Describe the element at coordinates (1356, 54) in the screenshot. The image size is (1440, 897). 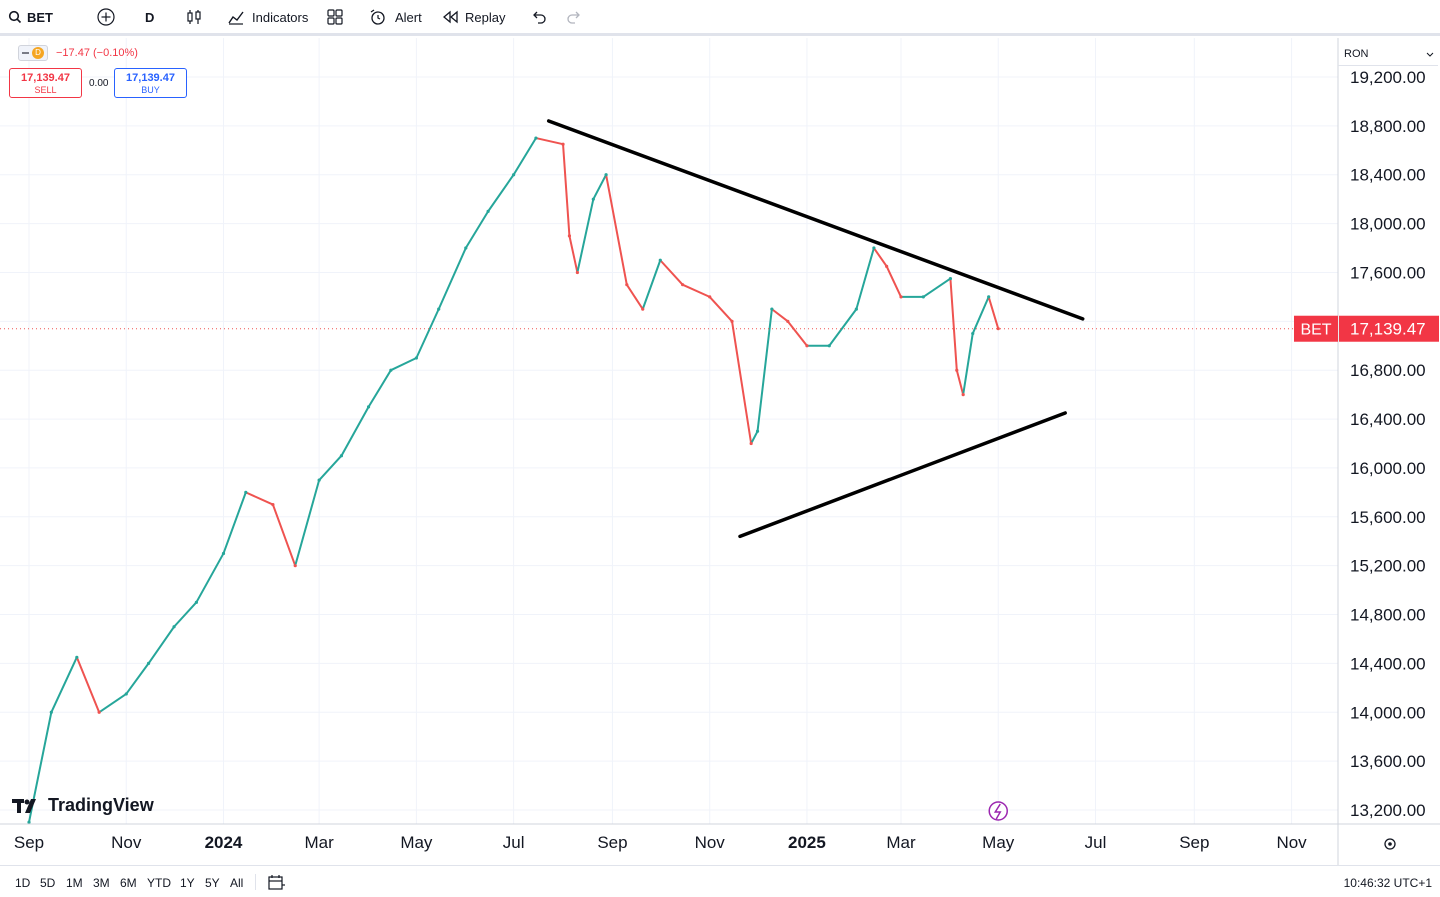
I see `currency-label: RON` at that location.